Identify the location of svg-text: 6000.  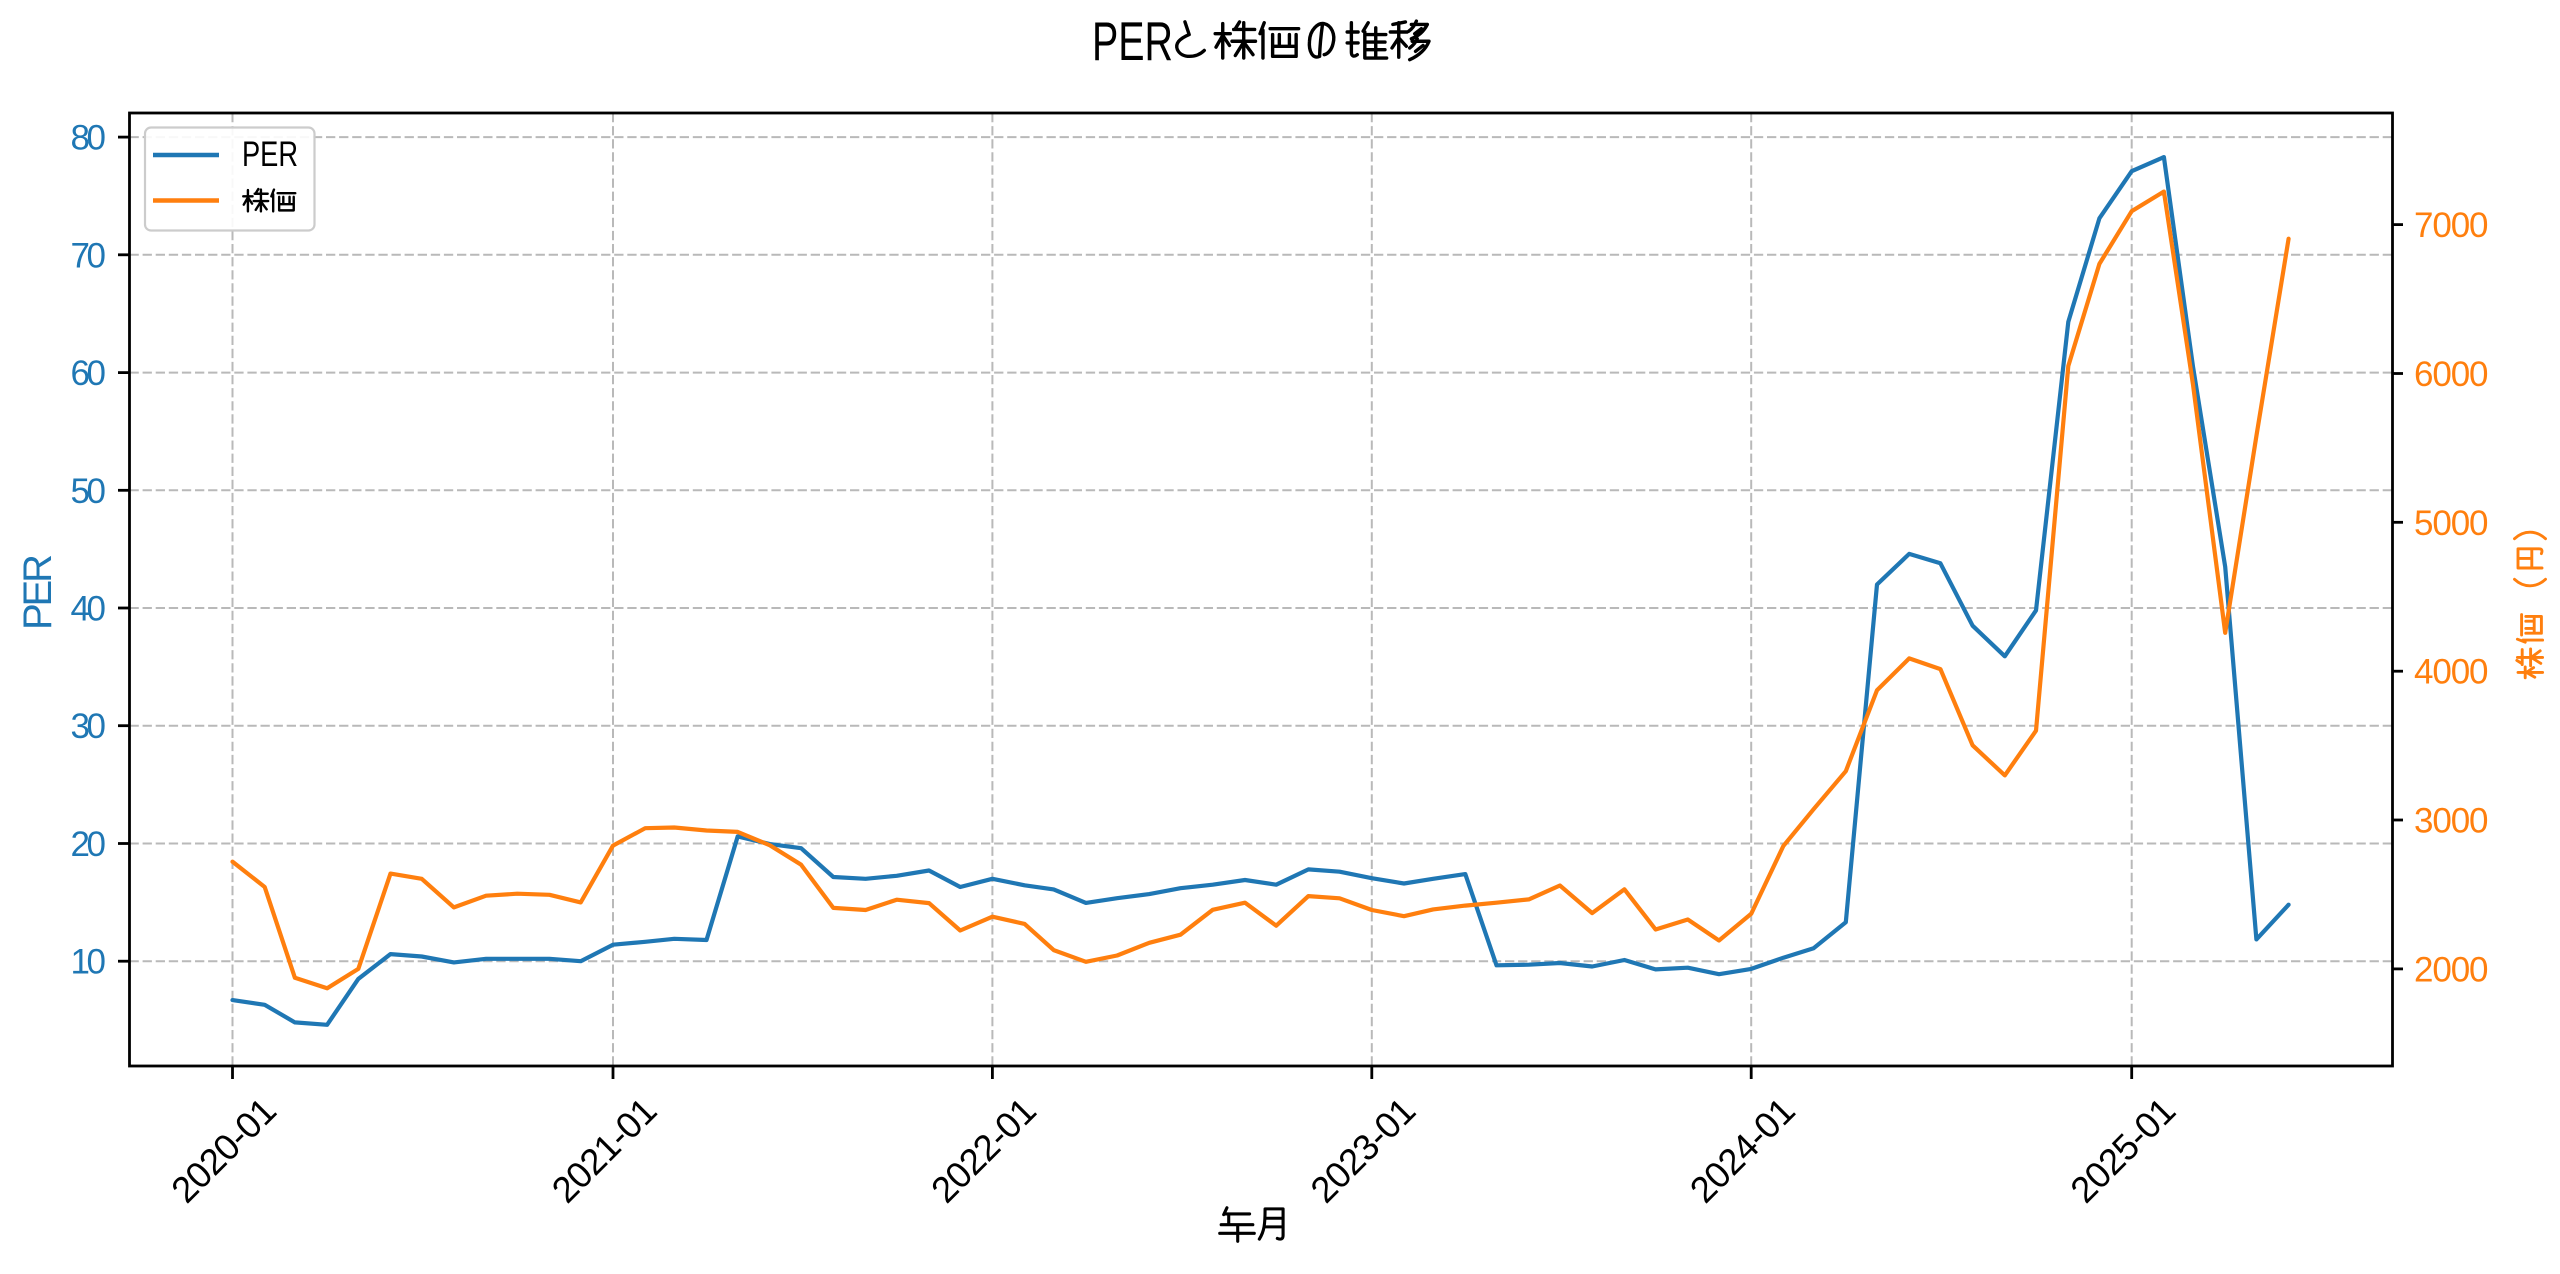
(2451, 374).